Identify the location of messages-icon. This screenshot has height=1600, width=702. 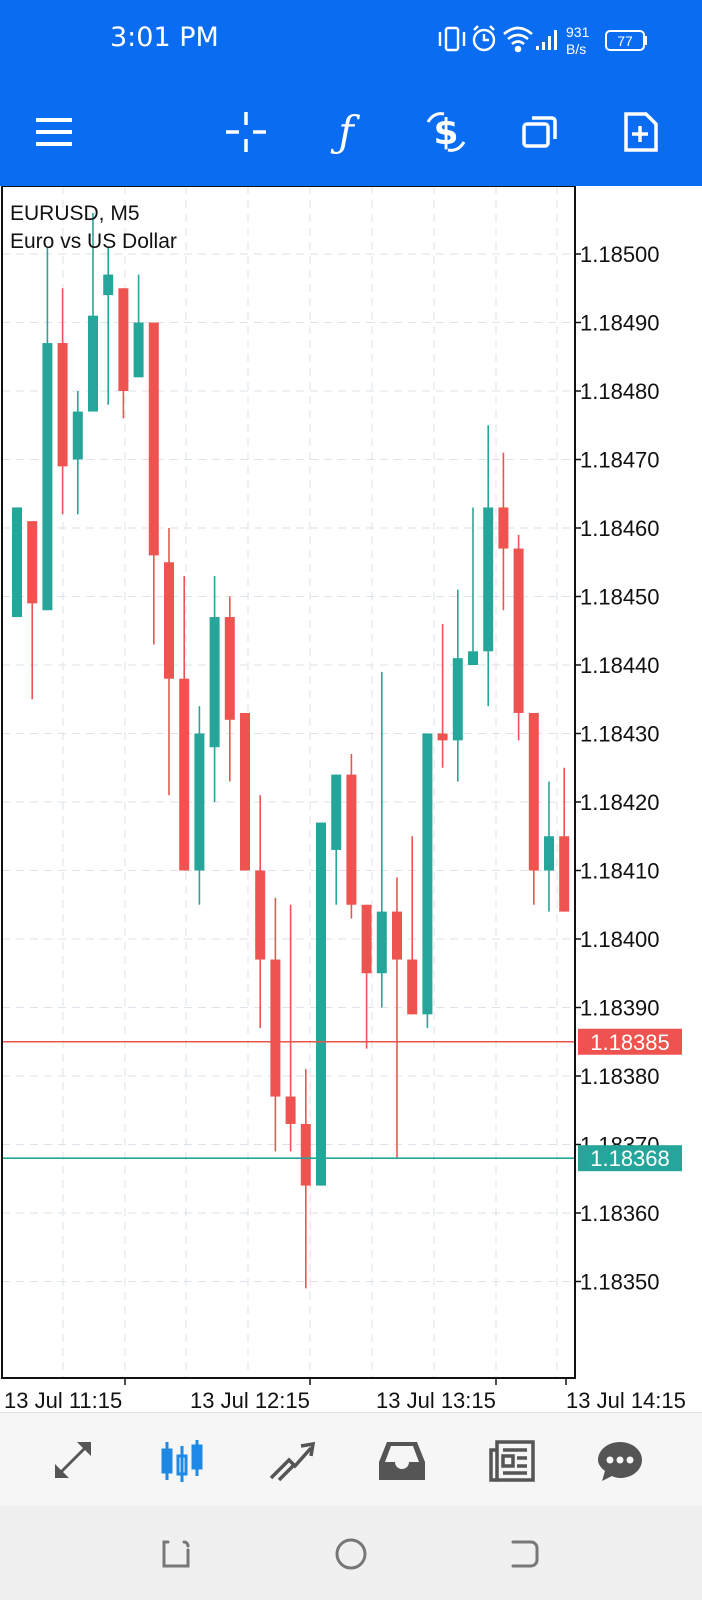
(620, 1461).